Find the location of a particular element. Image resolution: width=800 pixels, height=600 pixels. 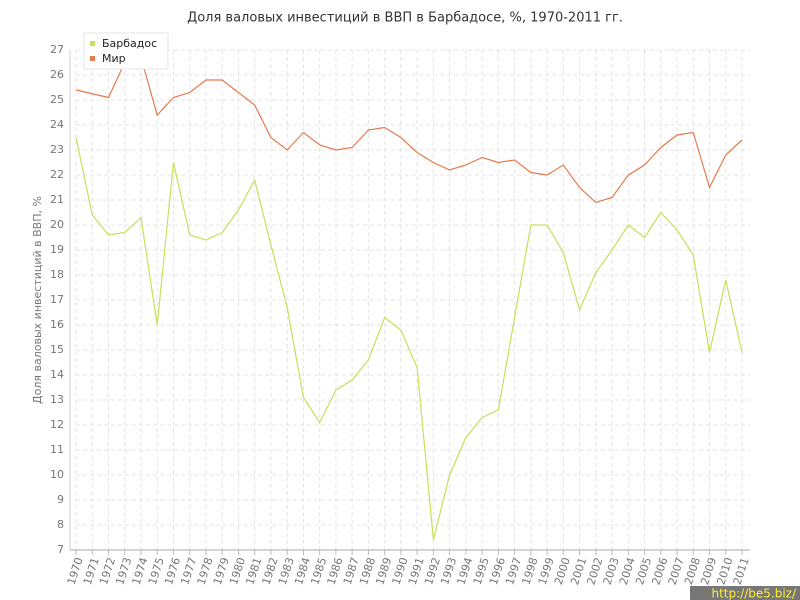

legend-label: Мир is located at coordinates (114, 58).